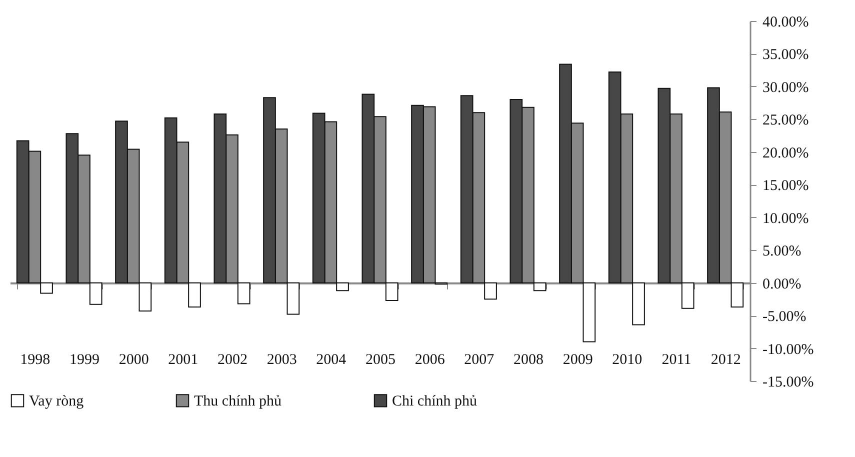 The height and width of the screenshot is (457, 855). What do you see at coordinates (85, 360) in the screenshot?
I see `x-tick-label: 1999` at bounding box center [85, 360].